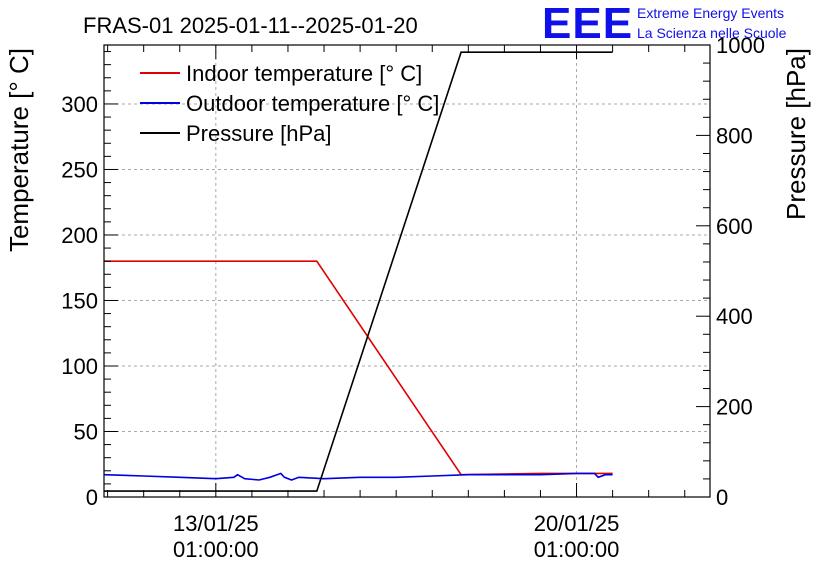 The width and height of the screenshot is (836, 572). What do you see at coordinates (304, 73) in the screenshot?
I see `legend-label-1: Indoor temperature [° C]` at bounding box center [304, 73].